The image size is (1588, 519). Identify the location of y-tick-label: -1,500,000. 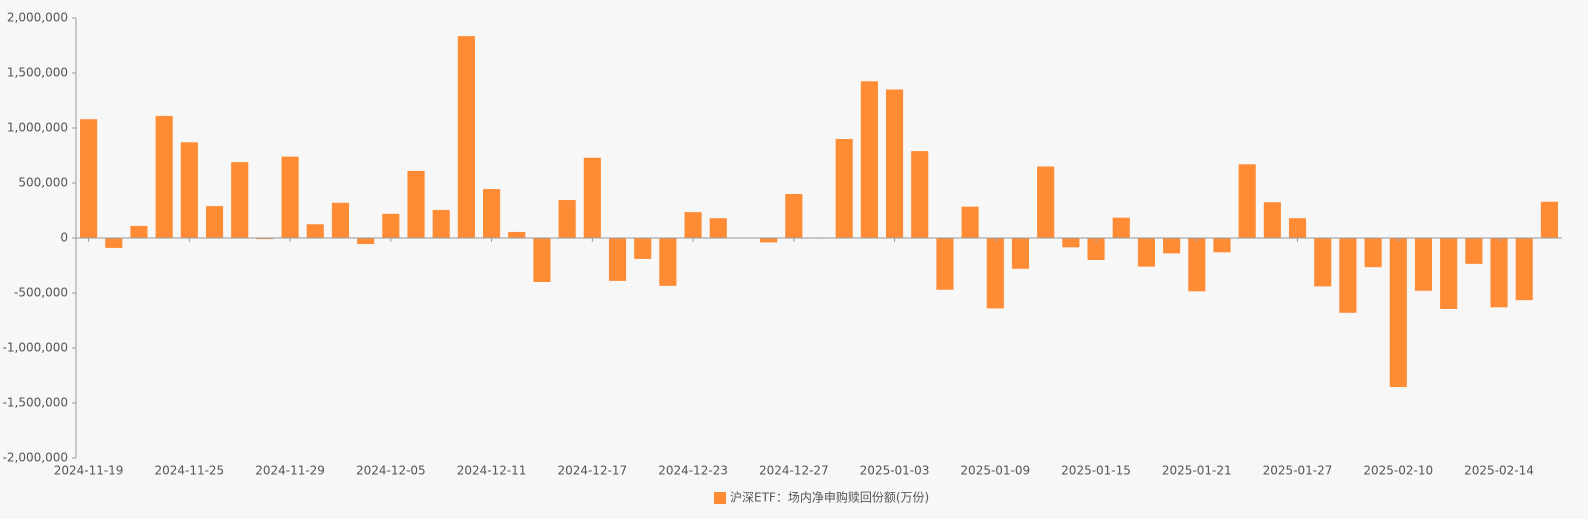
(35, 403).